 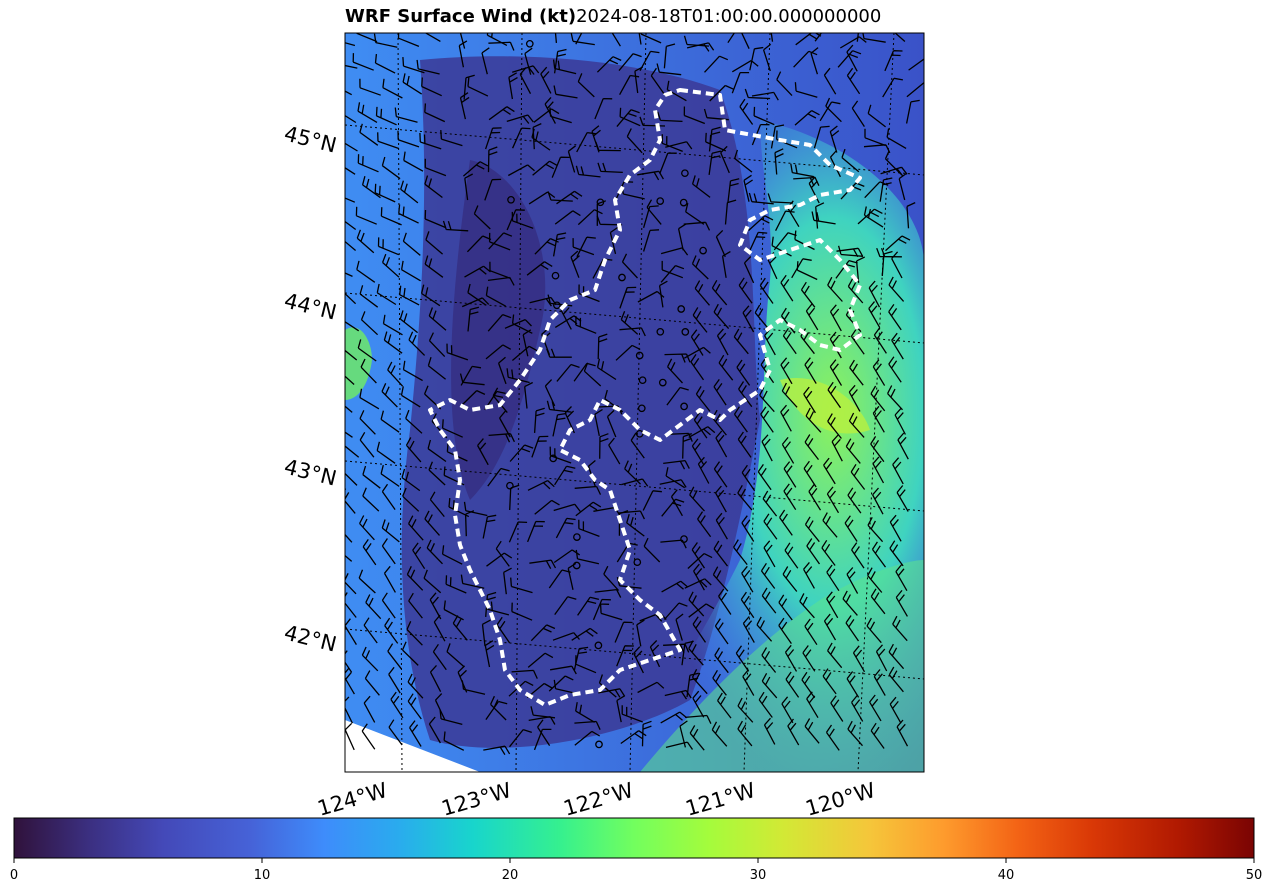 I want to click on lon-label-124w: 124°W, so click(x=352, y=799).